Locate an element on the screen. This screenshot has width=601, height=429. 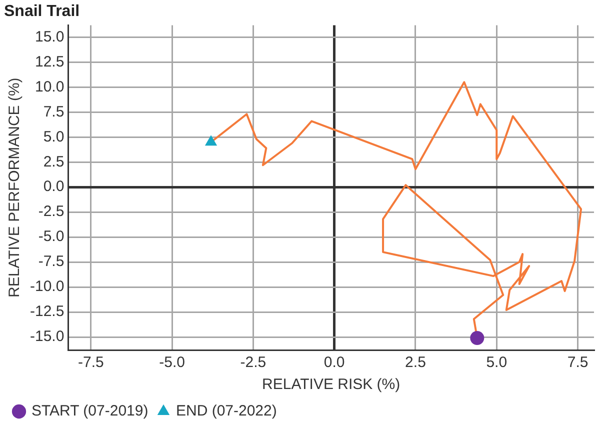
y-tick-label: 7.5 is located at coordinates (53, 111).